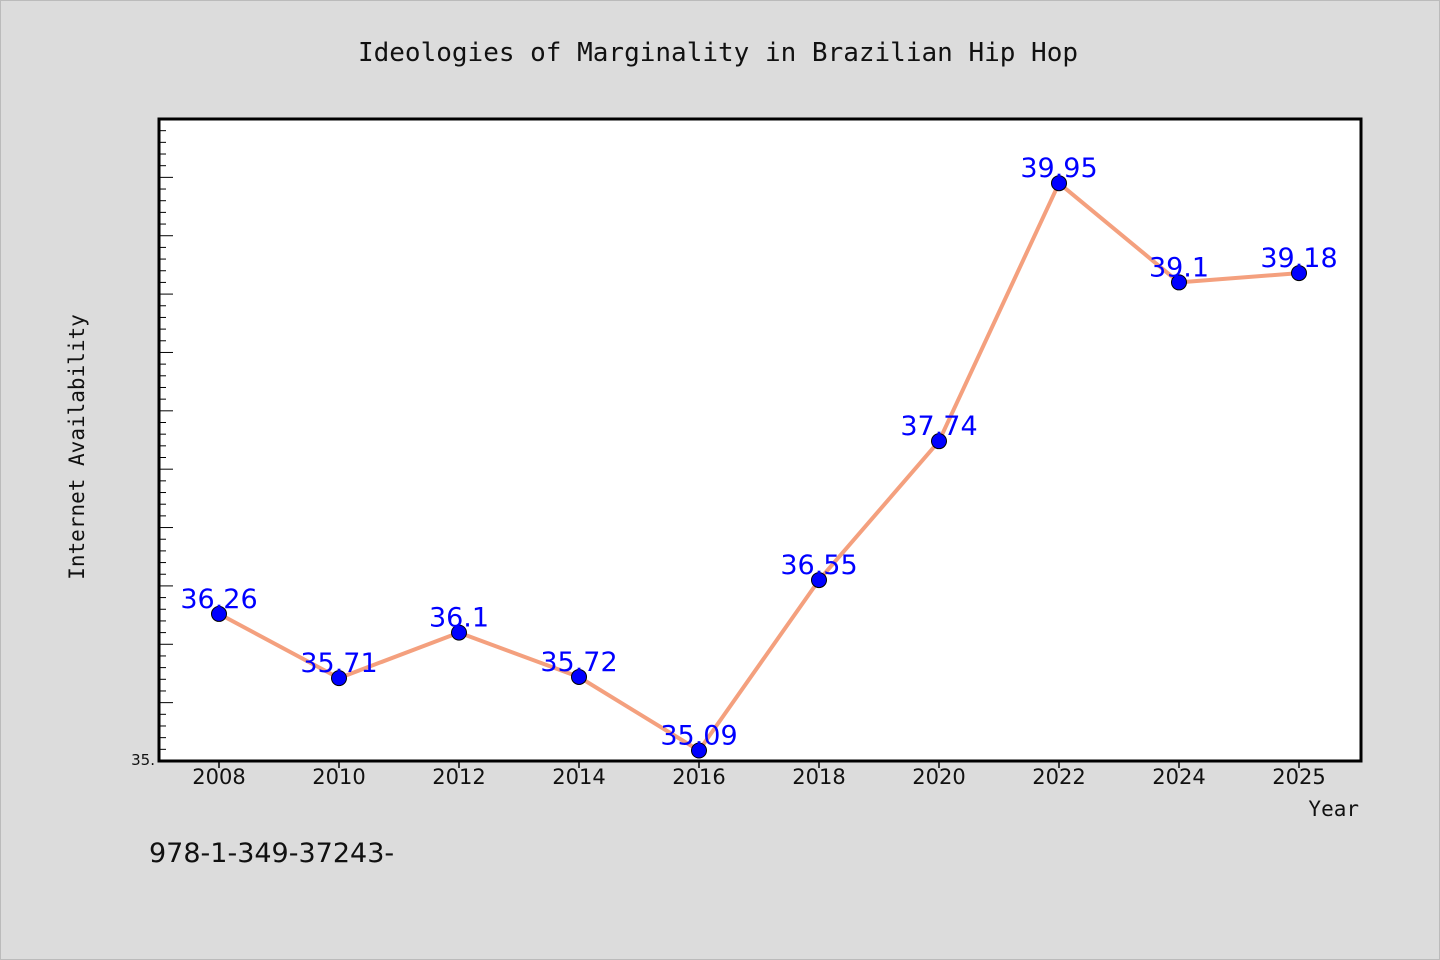 The height and width of the screenshot is (960, 1440). I want to click on x-tick-label: 2025, so click(1298, 777).